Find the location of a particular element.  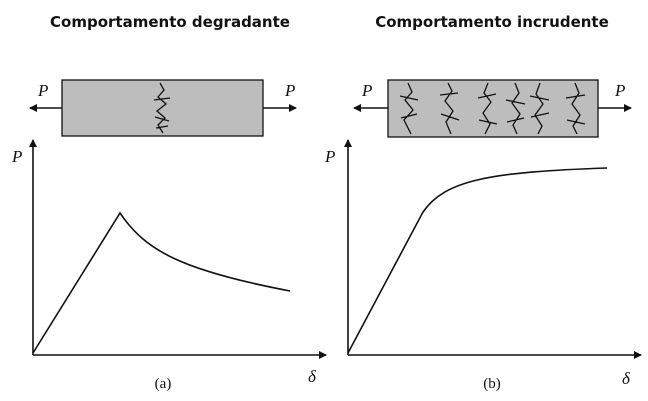

panel-title: Comportamento incrudente is located at coordinates (492, 22).